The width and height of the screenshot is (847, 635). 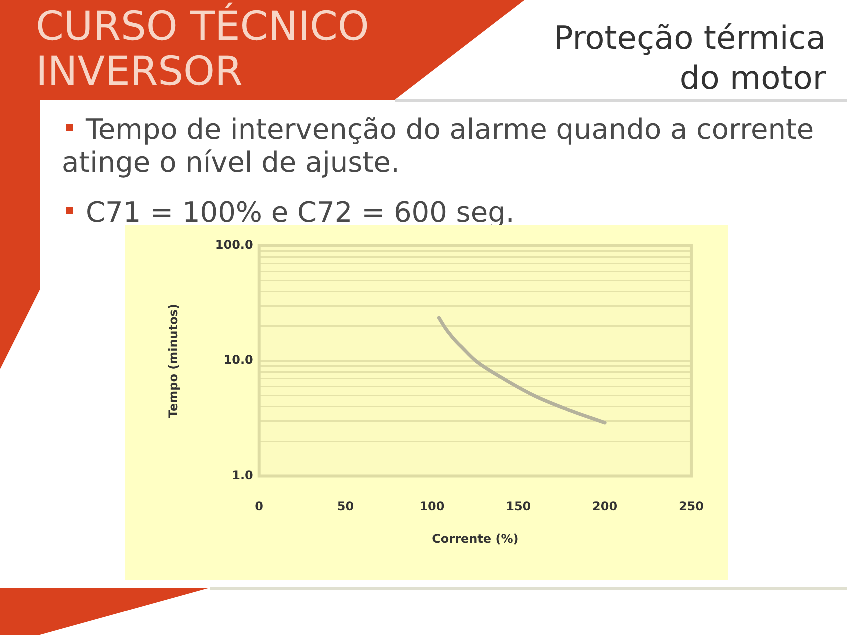 I want to click on x-tick-label: 0, so click(x=259, y=507).